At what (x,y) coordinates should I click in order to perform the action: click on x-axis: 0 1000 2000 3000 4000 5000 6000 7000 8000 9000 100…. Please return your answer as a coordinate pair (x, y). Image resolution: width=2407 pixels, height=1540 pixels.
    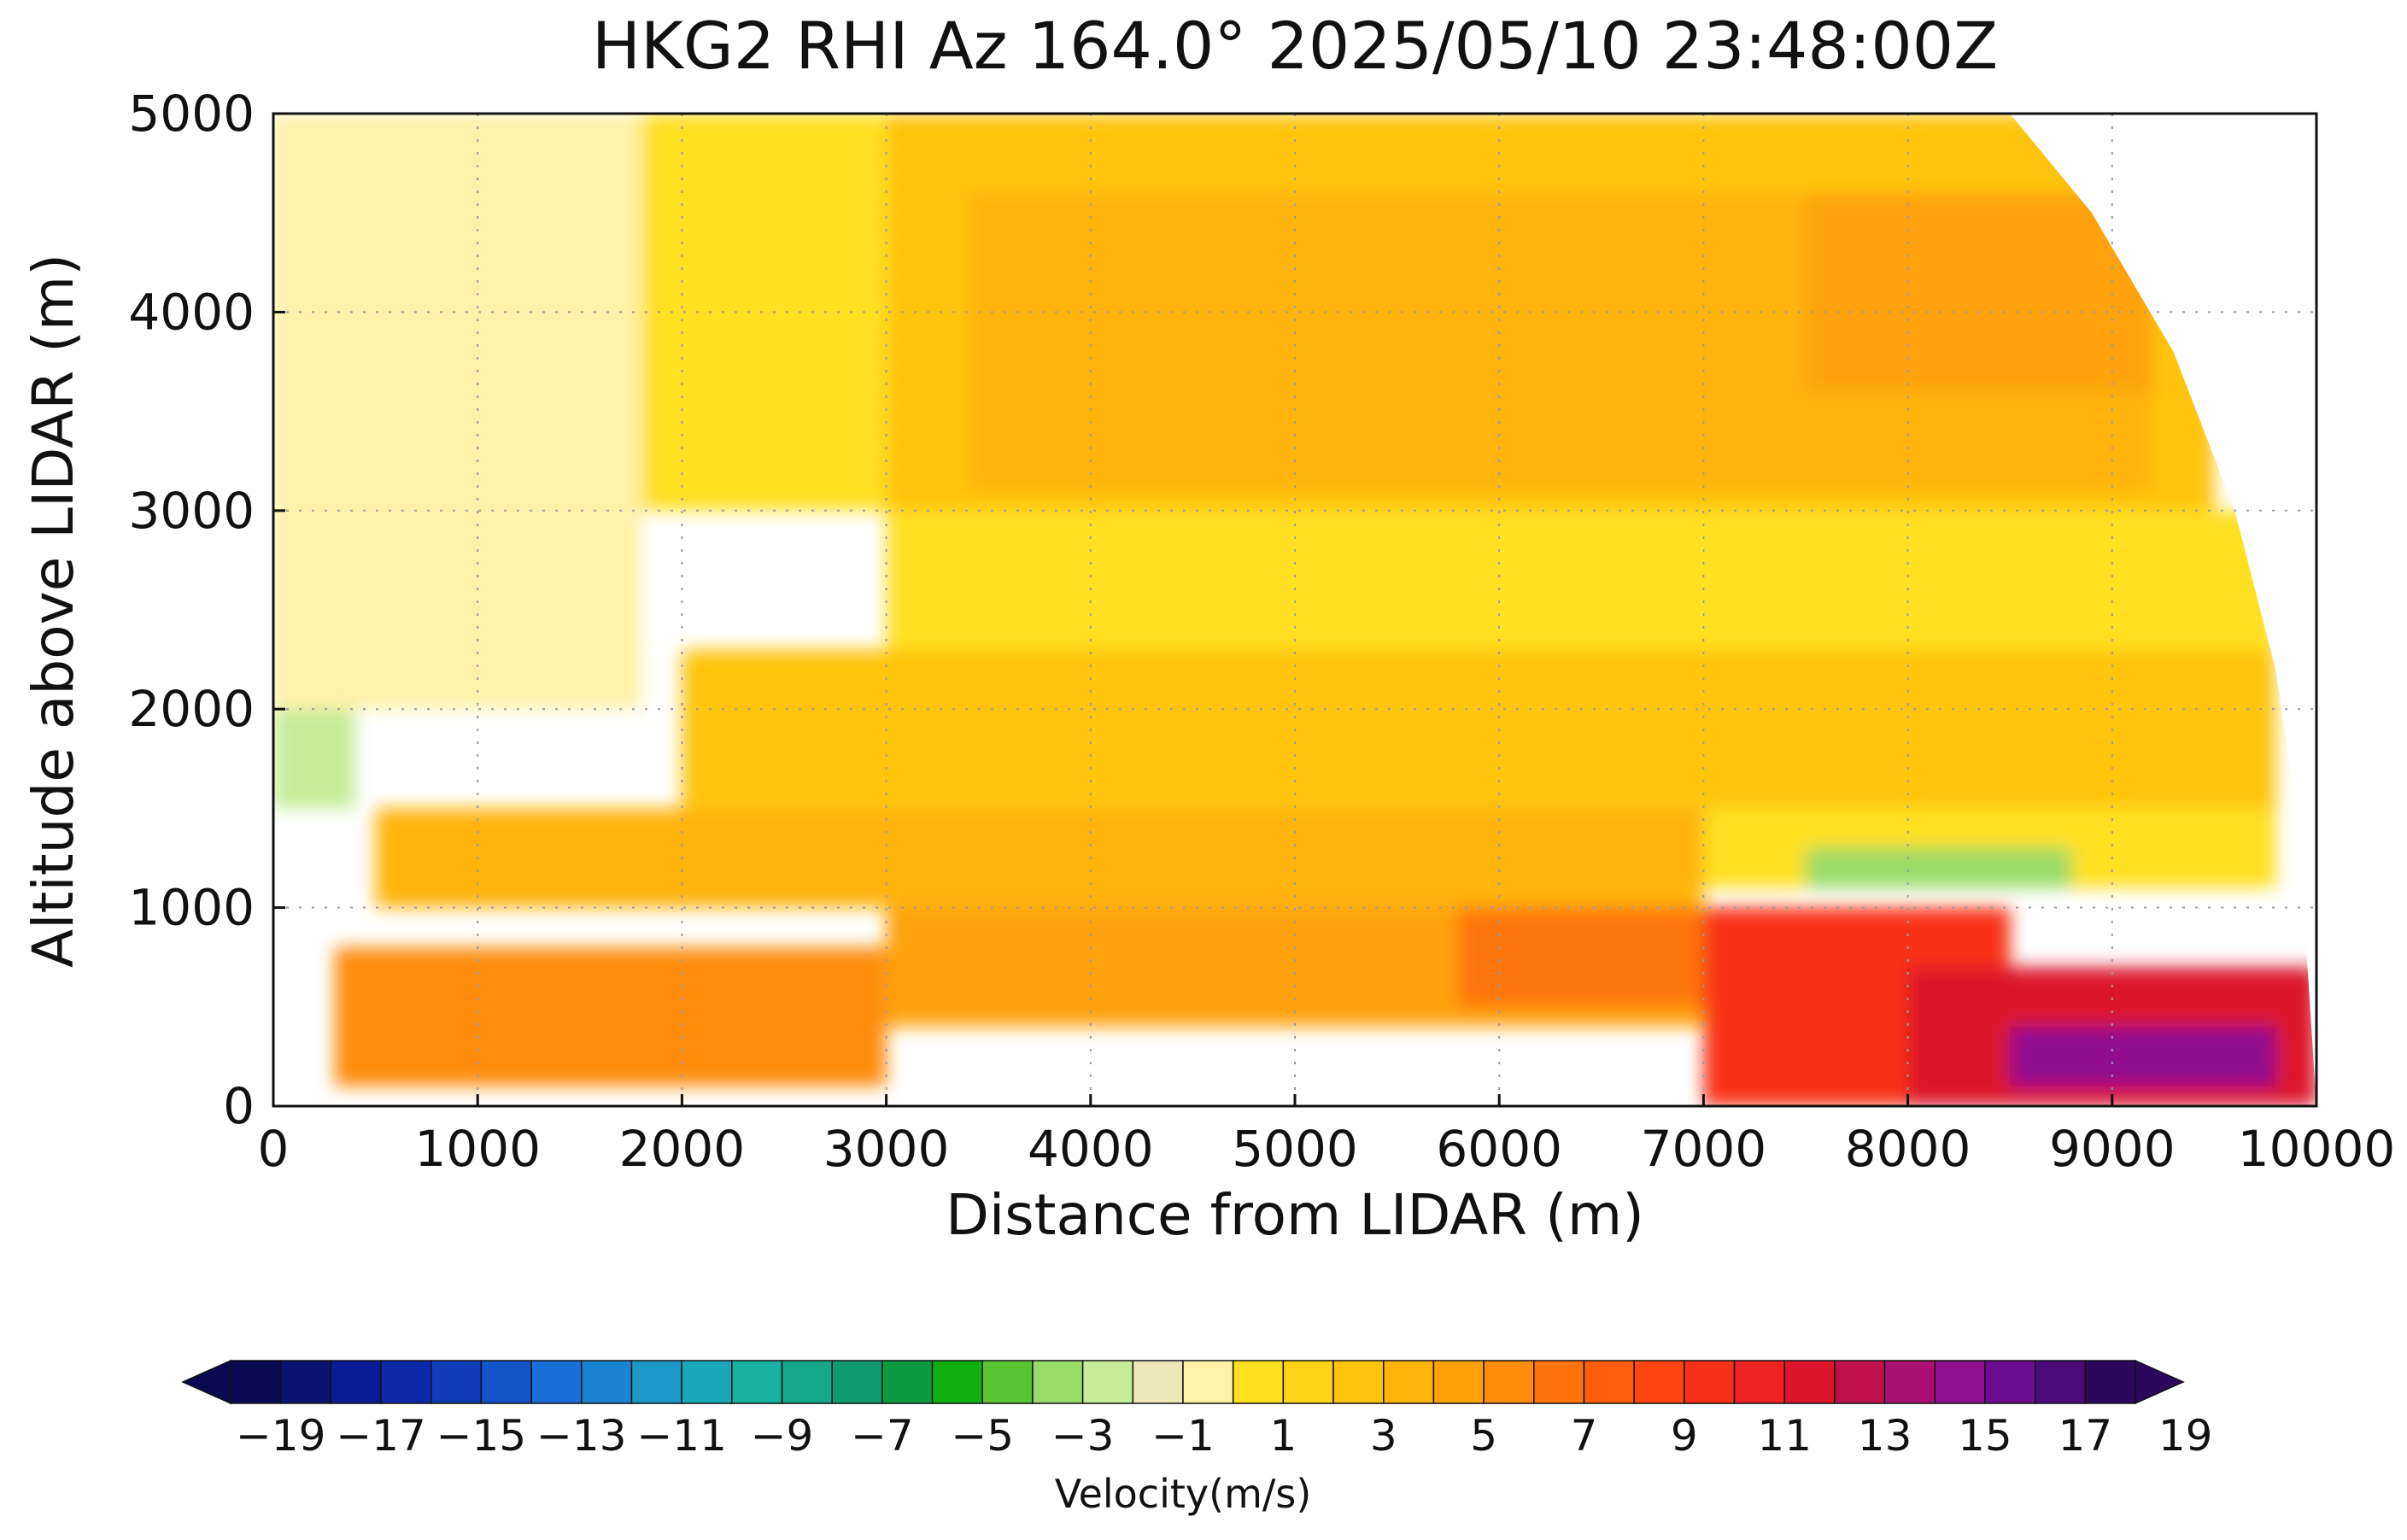
    Looking at the image, I should click on (1327, 1136).